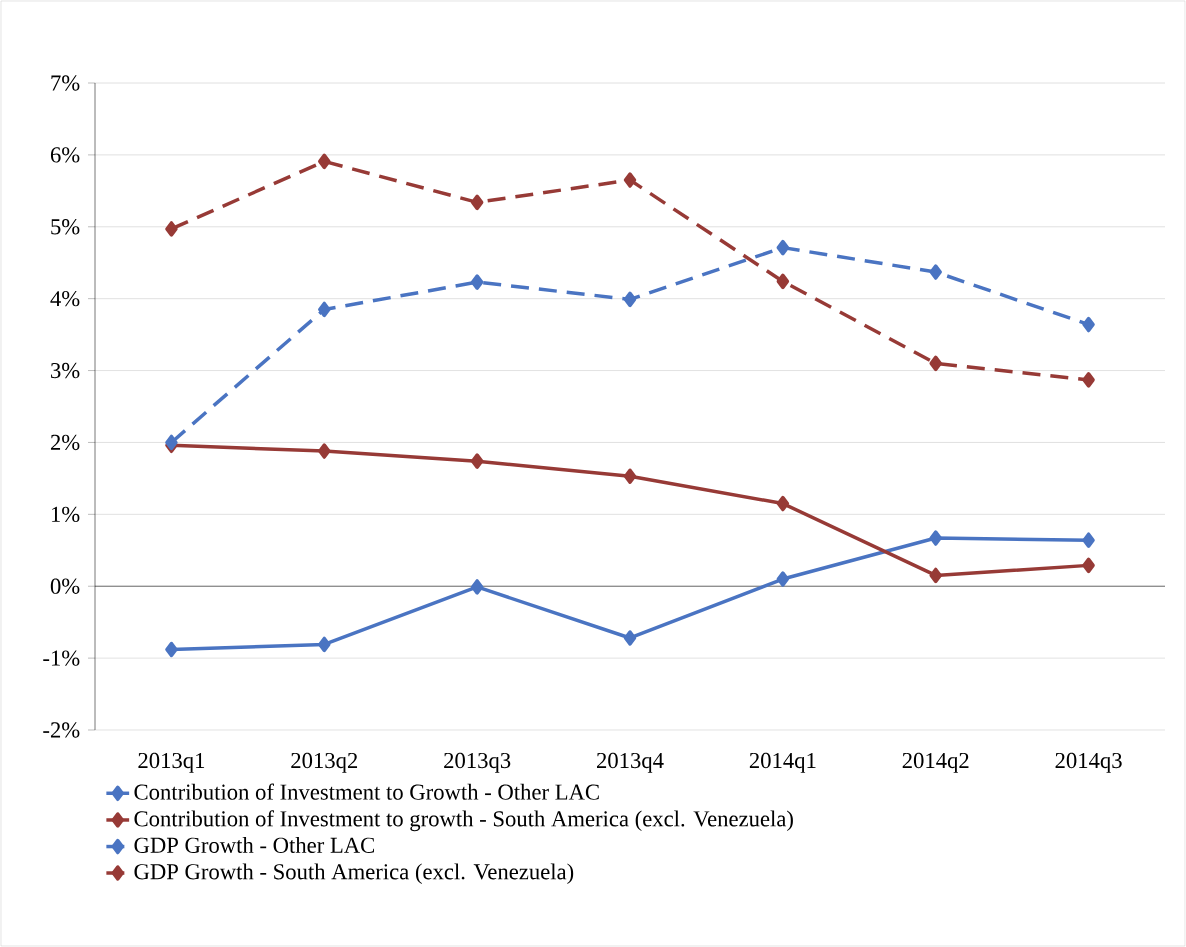 This screenshot has width=1186, height=947. I want to click on x-tick-label: 2013q4, so click(630, 762).